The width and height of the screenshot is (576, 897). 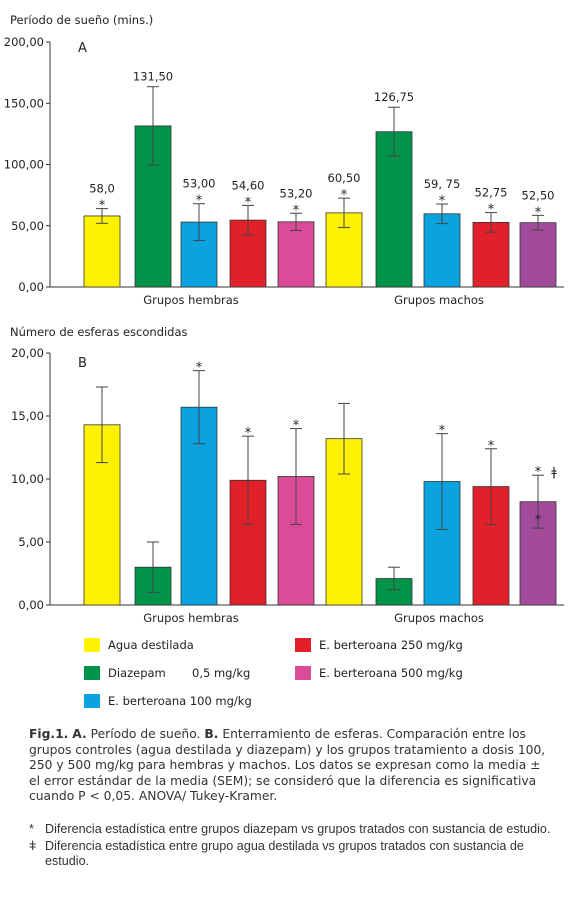 I want to click on footnote-asterisk-symbol: *, so click(x=31, y=829).